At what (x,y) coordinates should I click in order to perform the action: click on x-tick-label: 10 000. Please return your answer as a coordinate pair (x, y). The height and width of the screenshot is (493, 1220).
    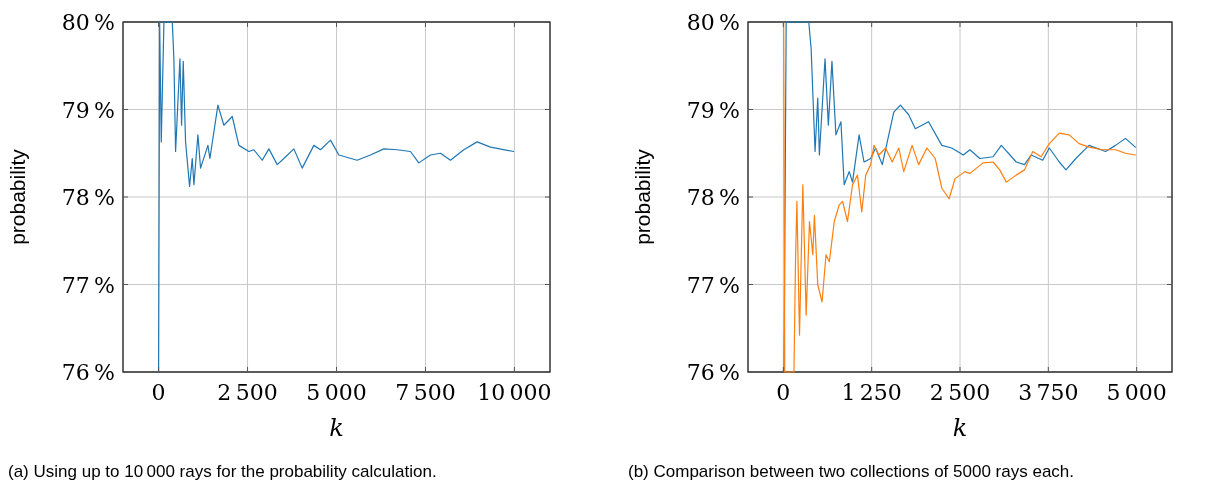
    Looking at the image, I should click on (514, 392).